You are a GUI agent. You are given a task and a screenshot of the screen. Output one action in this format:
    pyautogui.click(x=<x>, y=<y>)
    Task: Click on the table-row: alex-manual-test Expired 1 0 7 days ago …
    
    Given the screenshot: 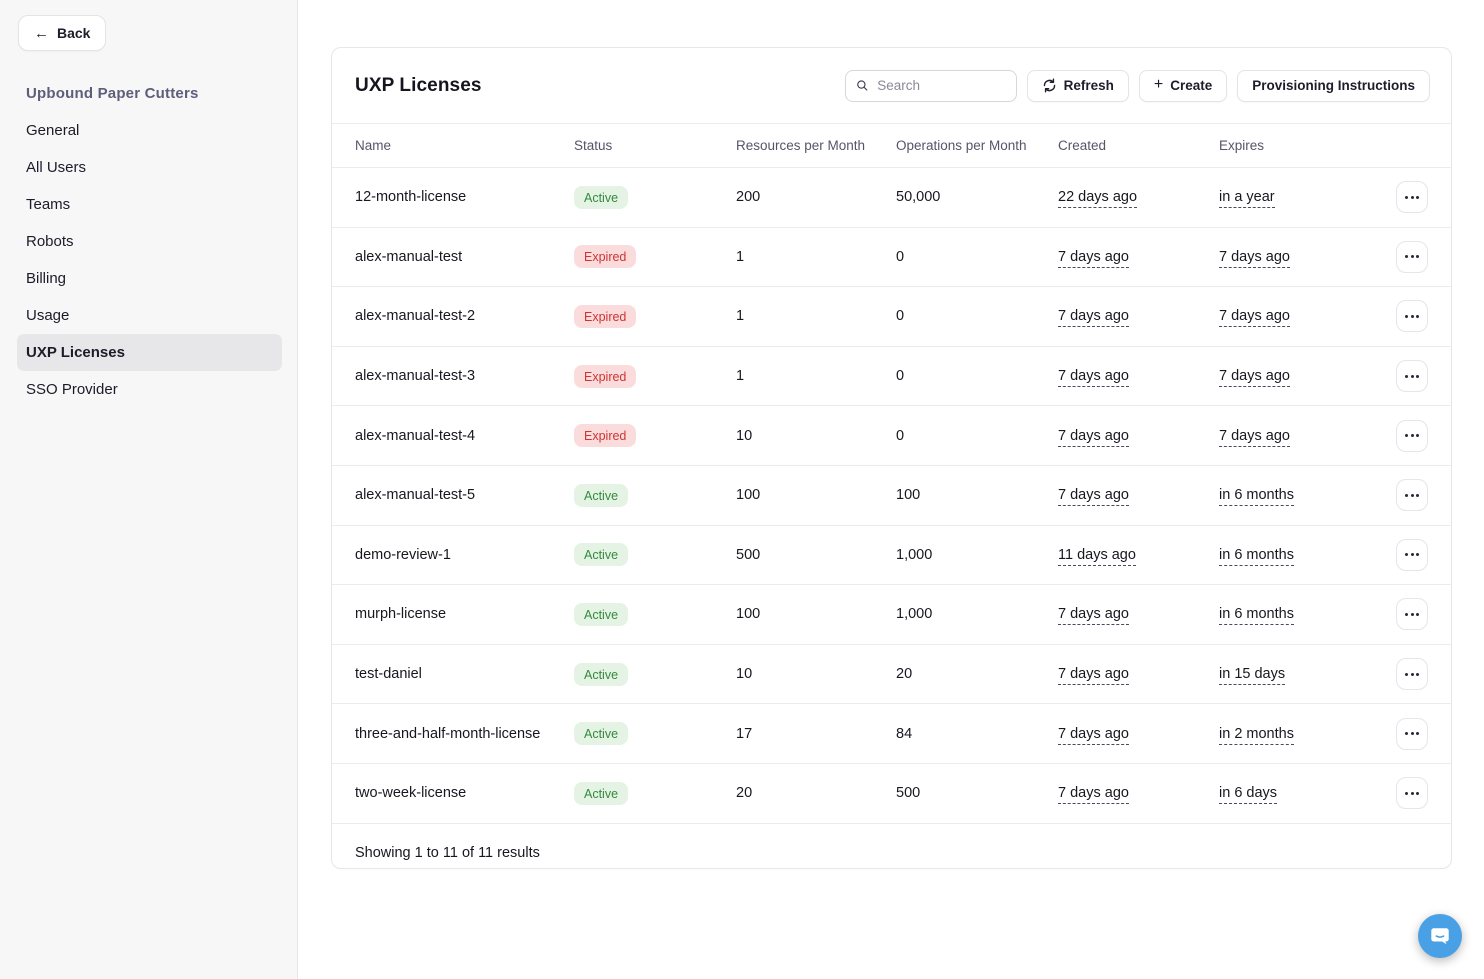 What is the action you would take?
    pyautogui.click(x=891, y=258)
    